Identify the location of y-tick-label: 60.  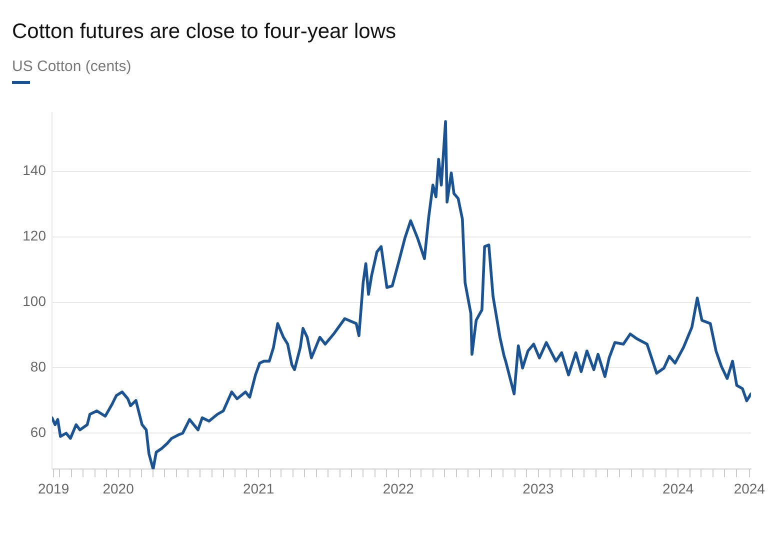
(38, 432).